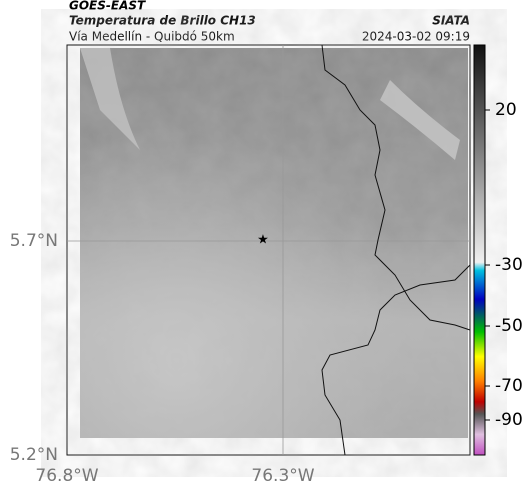 The width and height of the screenshot is (526, 495). I want to click on lat-label: 5.2°N, so click(34, 455).